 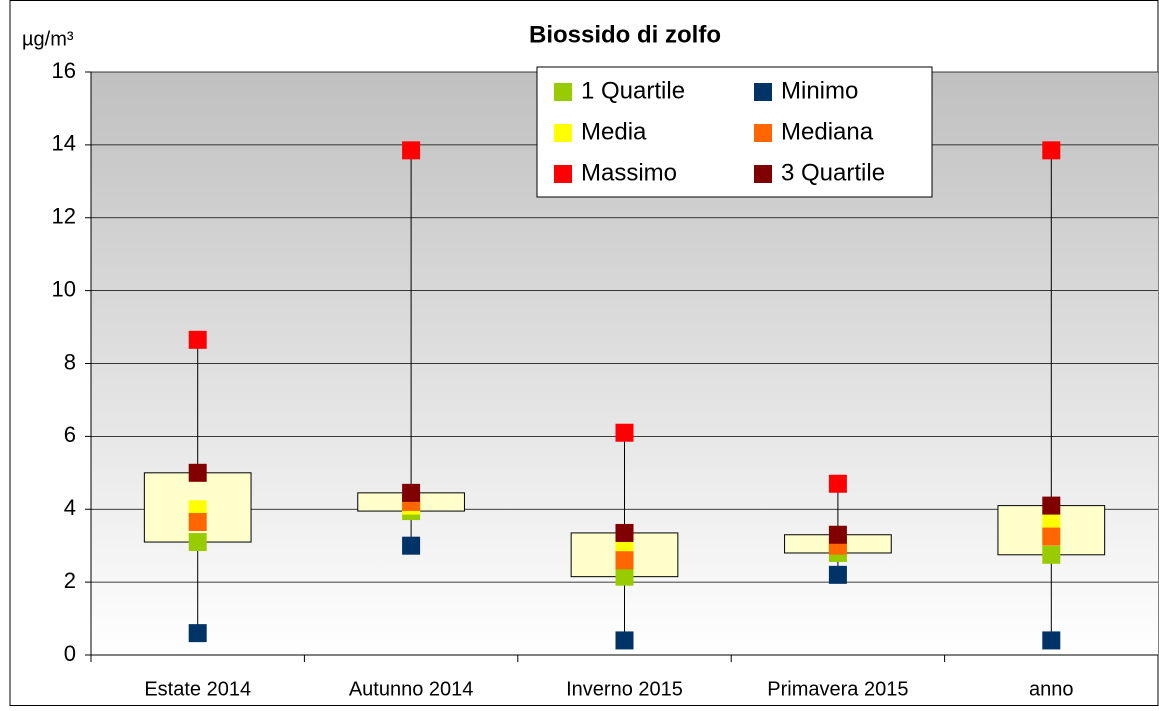 What do you see at coordinates (70, 434) in the screenshot?
I see `y-tick-label: 6` at bounding box center [70, 434].